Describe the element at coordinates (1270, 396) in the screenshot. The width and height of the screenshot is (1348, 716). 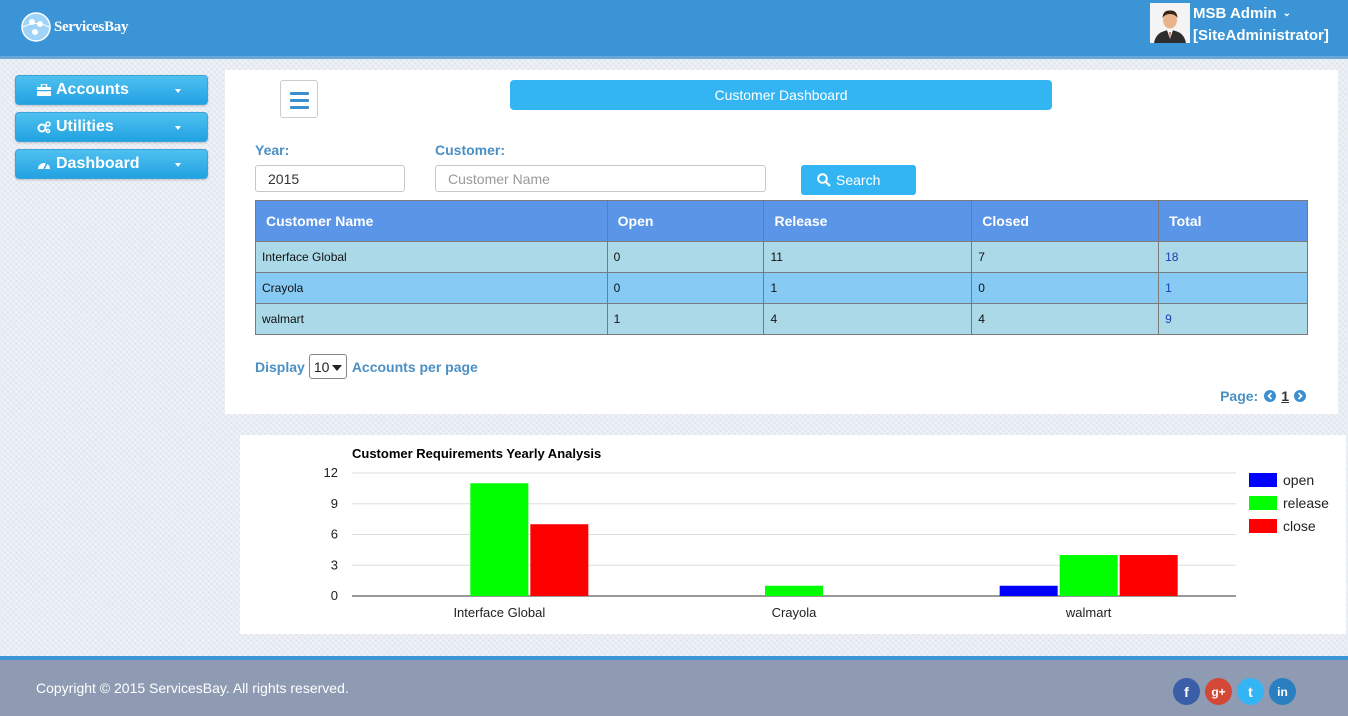
I see `prev-page-icon` at that location.